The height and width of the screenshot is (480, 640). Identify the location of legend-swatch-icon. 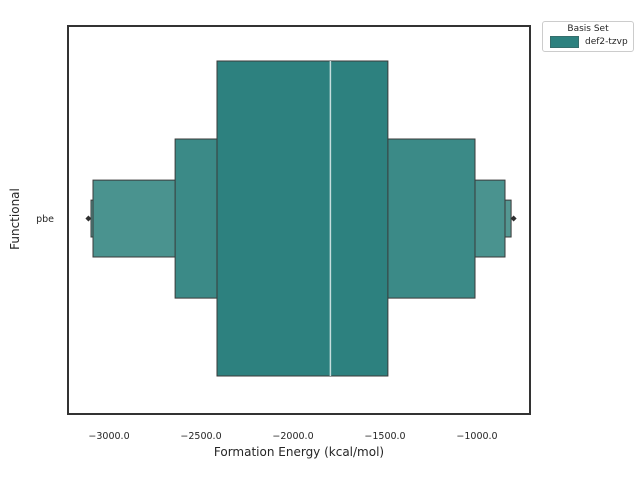
(564, 42).